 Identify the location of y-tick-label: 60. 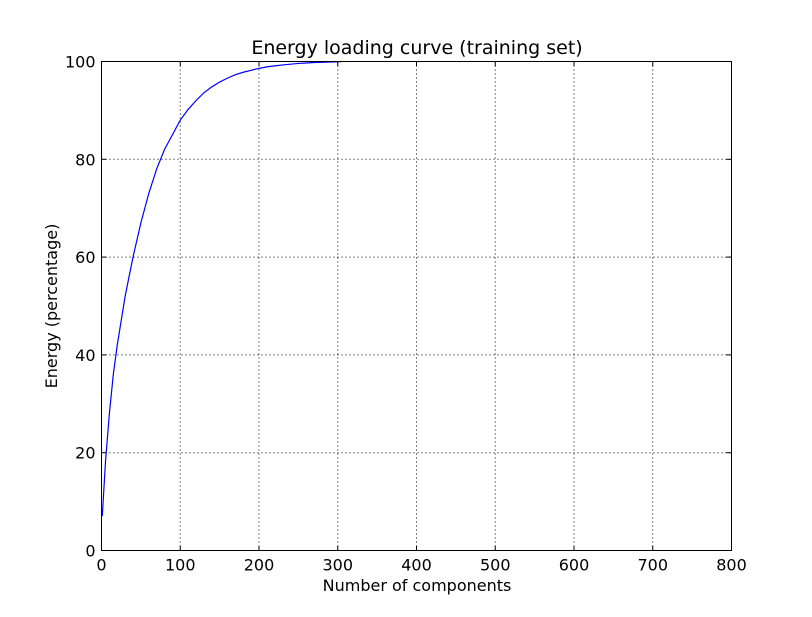
(85, 257).